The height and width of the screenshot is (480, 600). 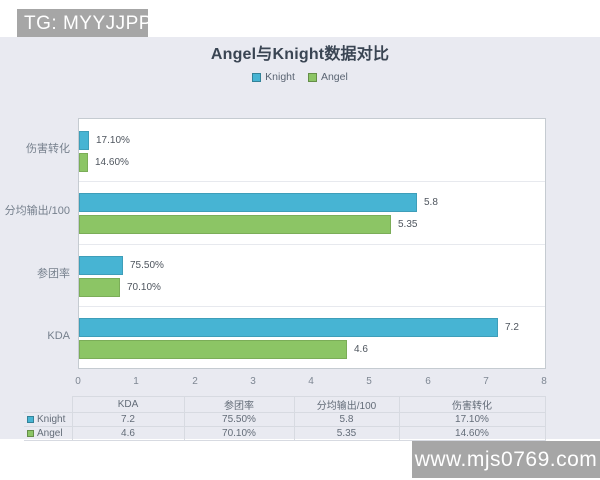 What do you see at coordinates (195, 381) in the screenshot?
I see `x-tick-2: 2` at bounding box center [195, 381].